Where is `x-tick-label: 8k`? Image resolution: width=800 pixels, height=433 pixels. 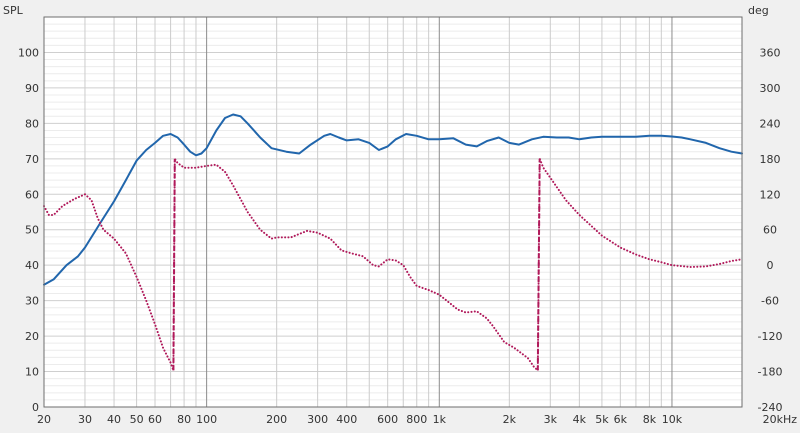
x-tick-label: 8k is located at coordinates (650, 419).